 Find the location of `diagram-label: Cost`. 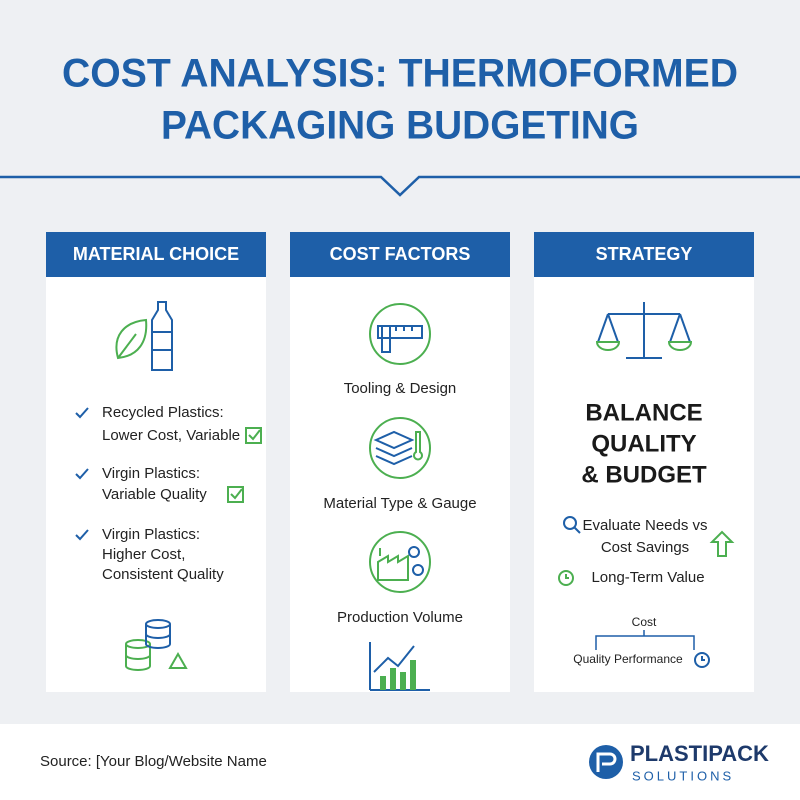

diagram-label: Cost is located at coordinates (644, 622).